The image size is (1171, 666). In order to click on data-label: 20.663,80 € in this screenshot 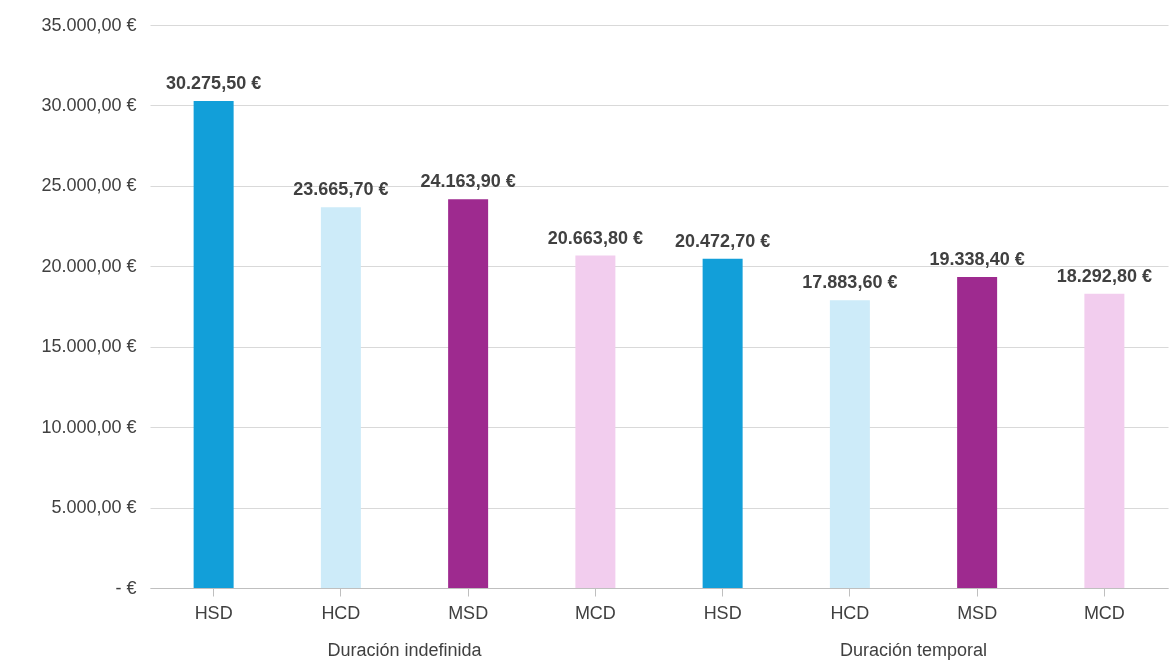, I will do `click(595, 237)`.